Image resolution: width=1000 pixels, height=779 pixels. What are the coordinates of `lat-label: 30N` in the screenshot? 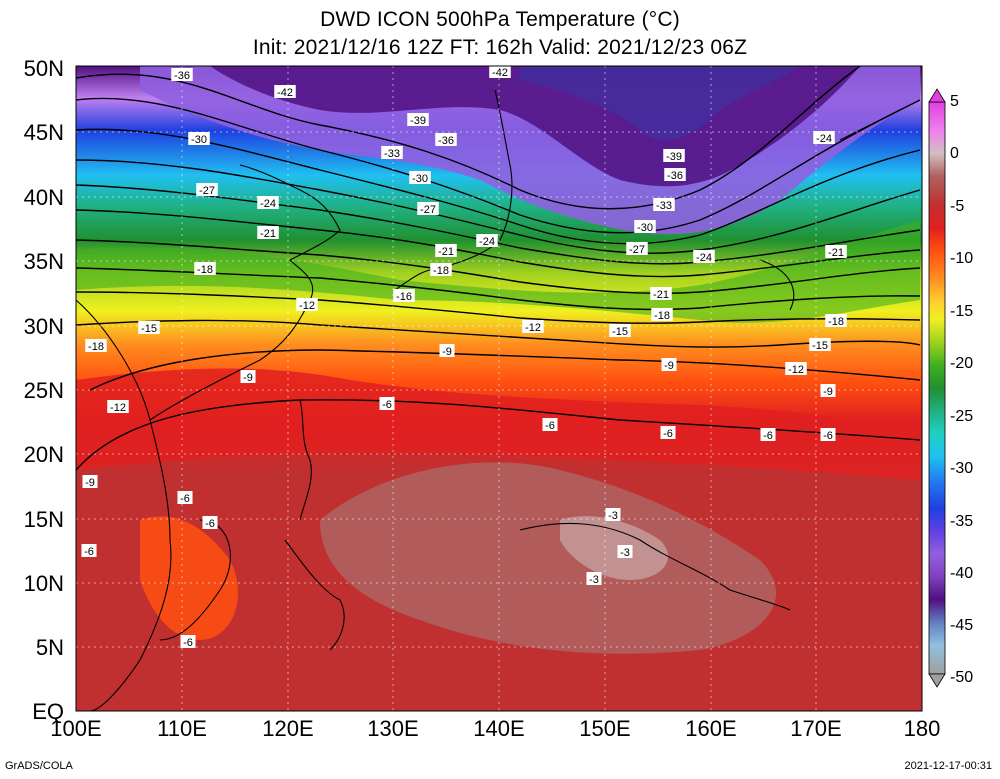 It's located at (43, 326).